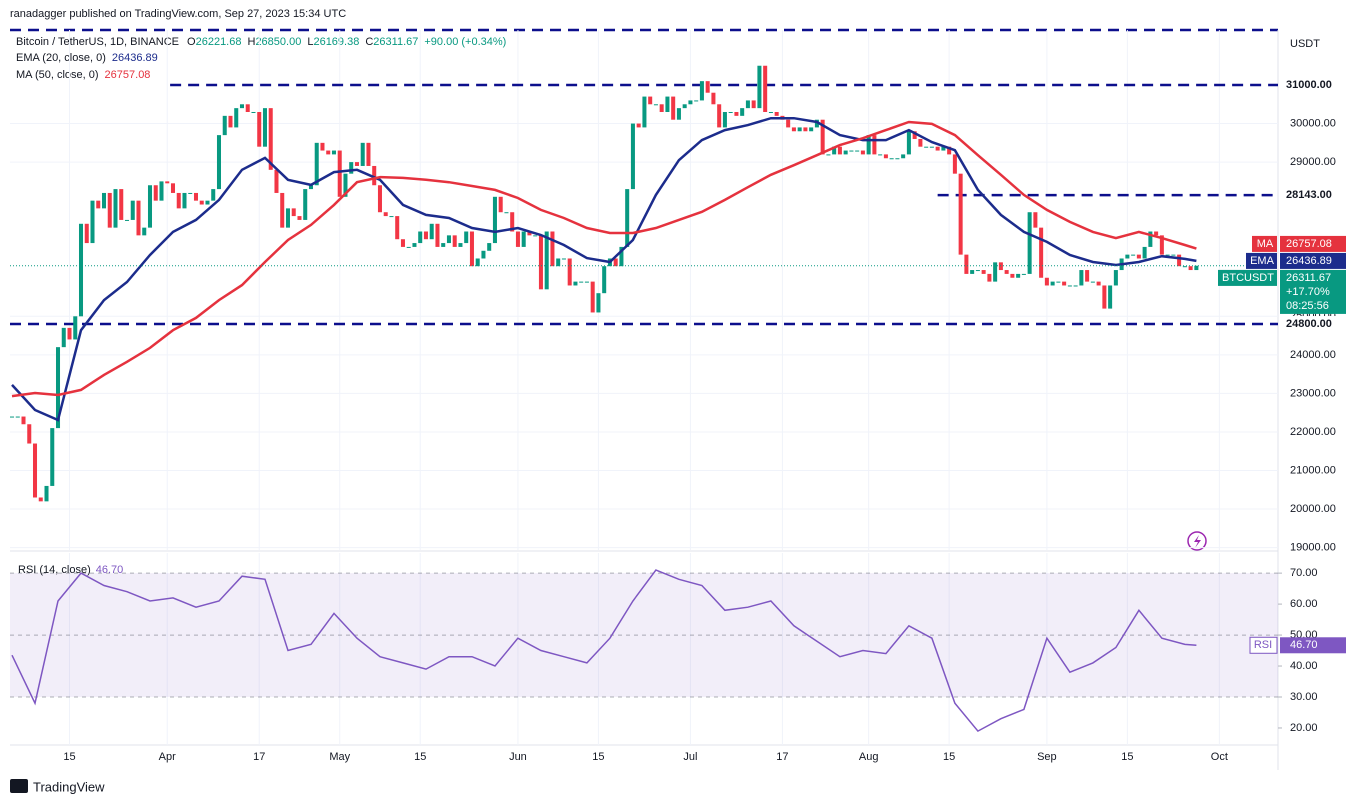 Image resolution: width=1353 pixels, height=806 pixels. I want to click on ohlc-value: 26169.38, so click(336, 42).